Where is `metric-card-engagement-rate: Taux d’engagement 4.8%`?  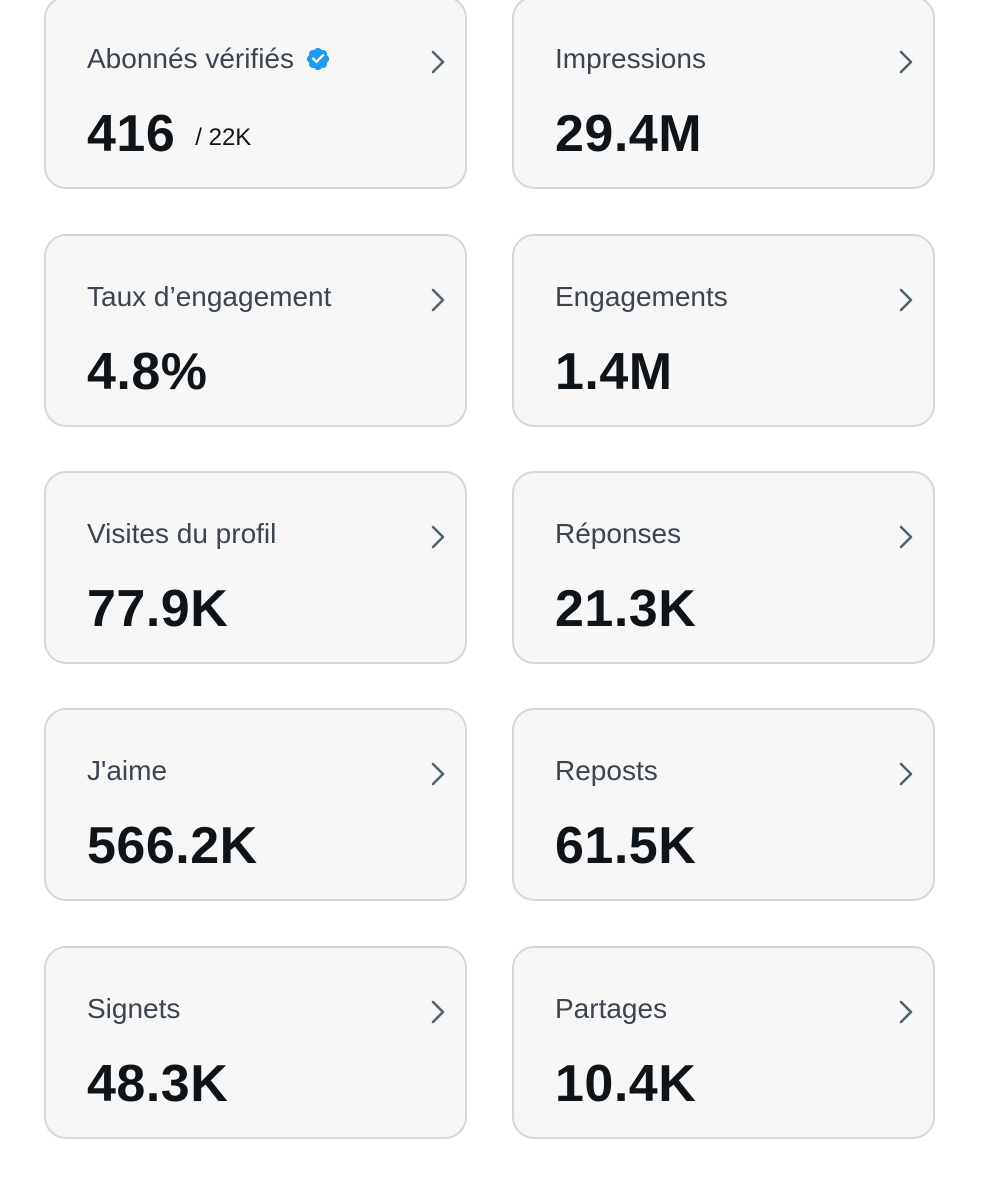 metric-card-engagement-rate: Taux d’engagement 4.8% is located at coordinates (255, 330).